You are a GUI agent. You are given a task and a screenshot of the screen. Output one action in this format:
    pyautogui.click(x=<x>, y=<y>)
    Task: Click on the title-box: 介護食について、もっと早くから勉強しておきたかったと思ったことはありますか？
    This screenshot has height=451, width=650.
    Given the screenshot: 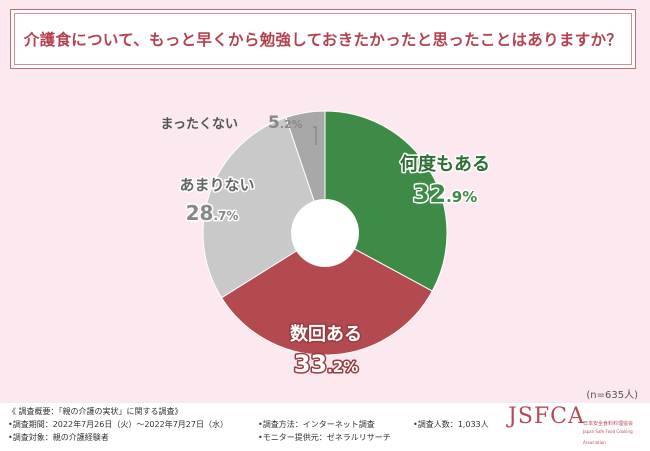 What is the action you would take?
    pyautogui.click(x=323, y=39)
    